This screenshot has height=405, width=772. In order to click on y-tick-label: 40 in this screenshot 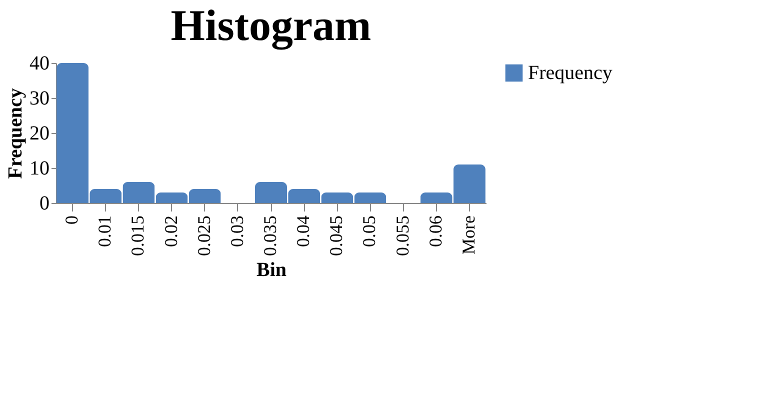, I will do `click(40, 63)`.